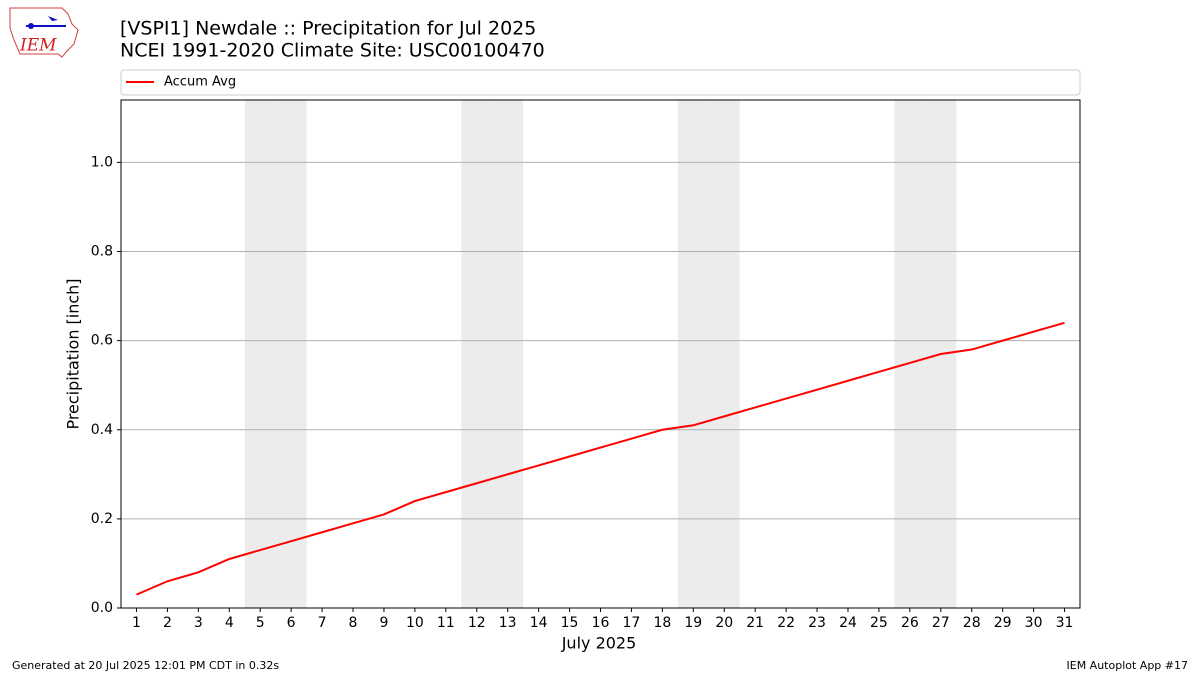  I want to click on x-tick-label: 13, so click(508, 623).